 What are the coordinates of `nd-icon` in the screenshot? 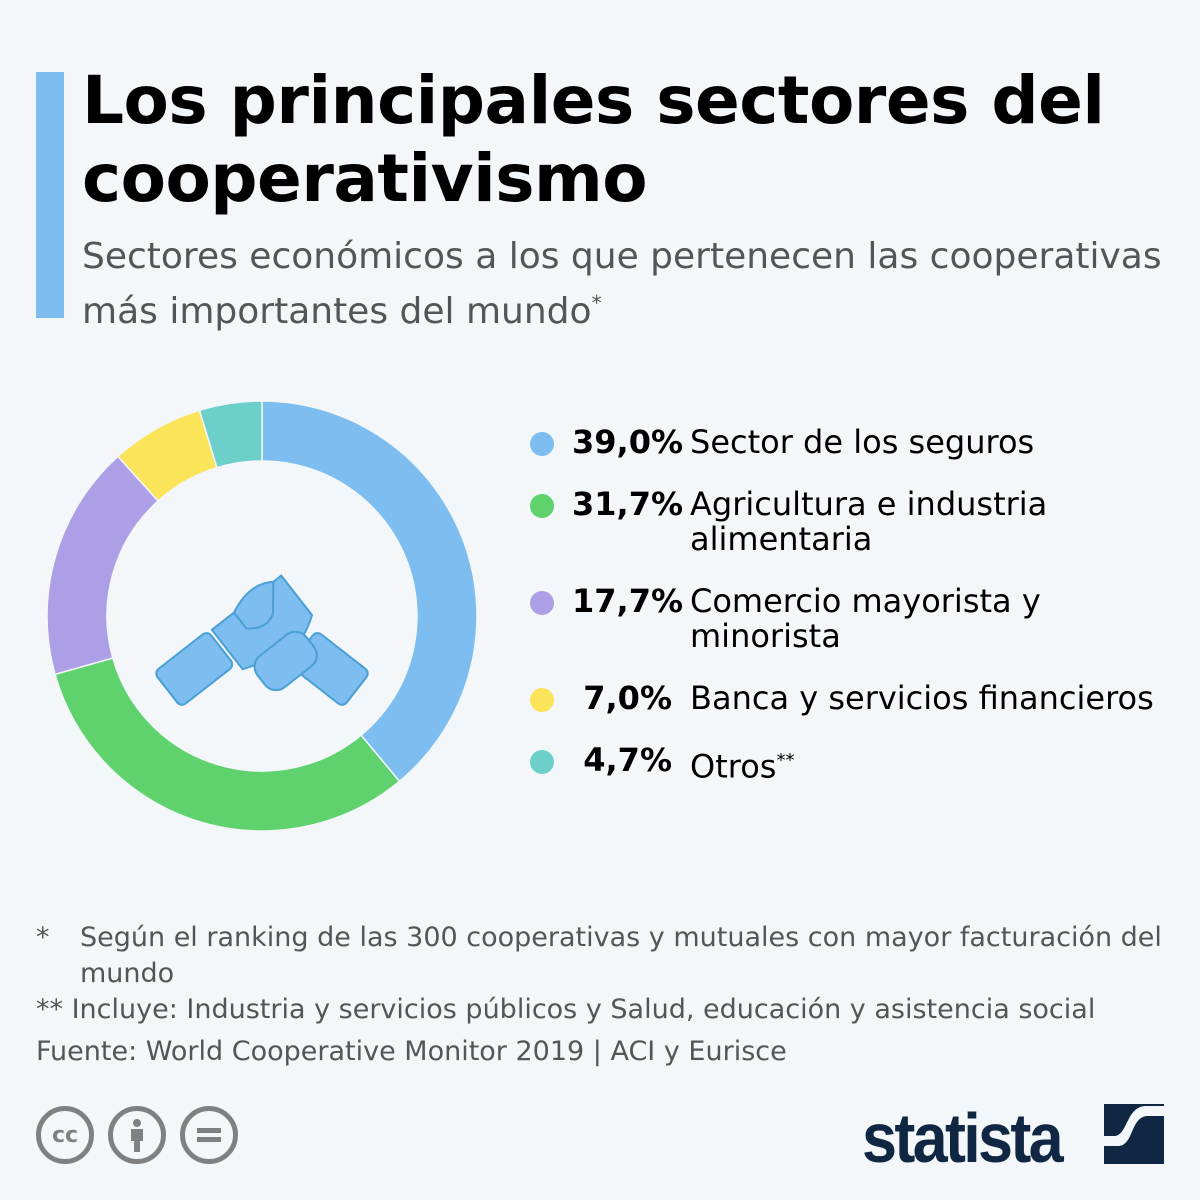 It's located at (209, 1135).